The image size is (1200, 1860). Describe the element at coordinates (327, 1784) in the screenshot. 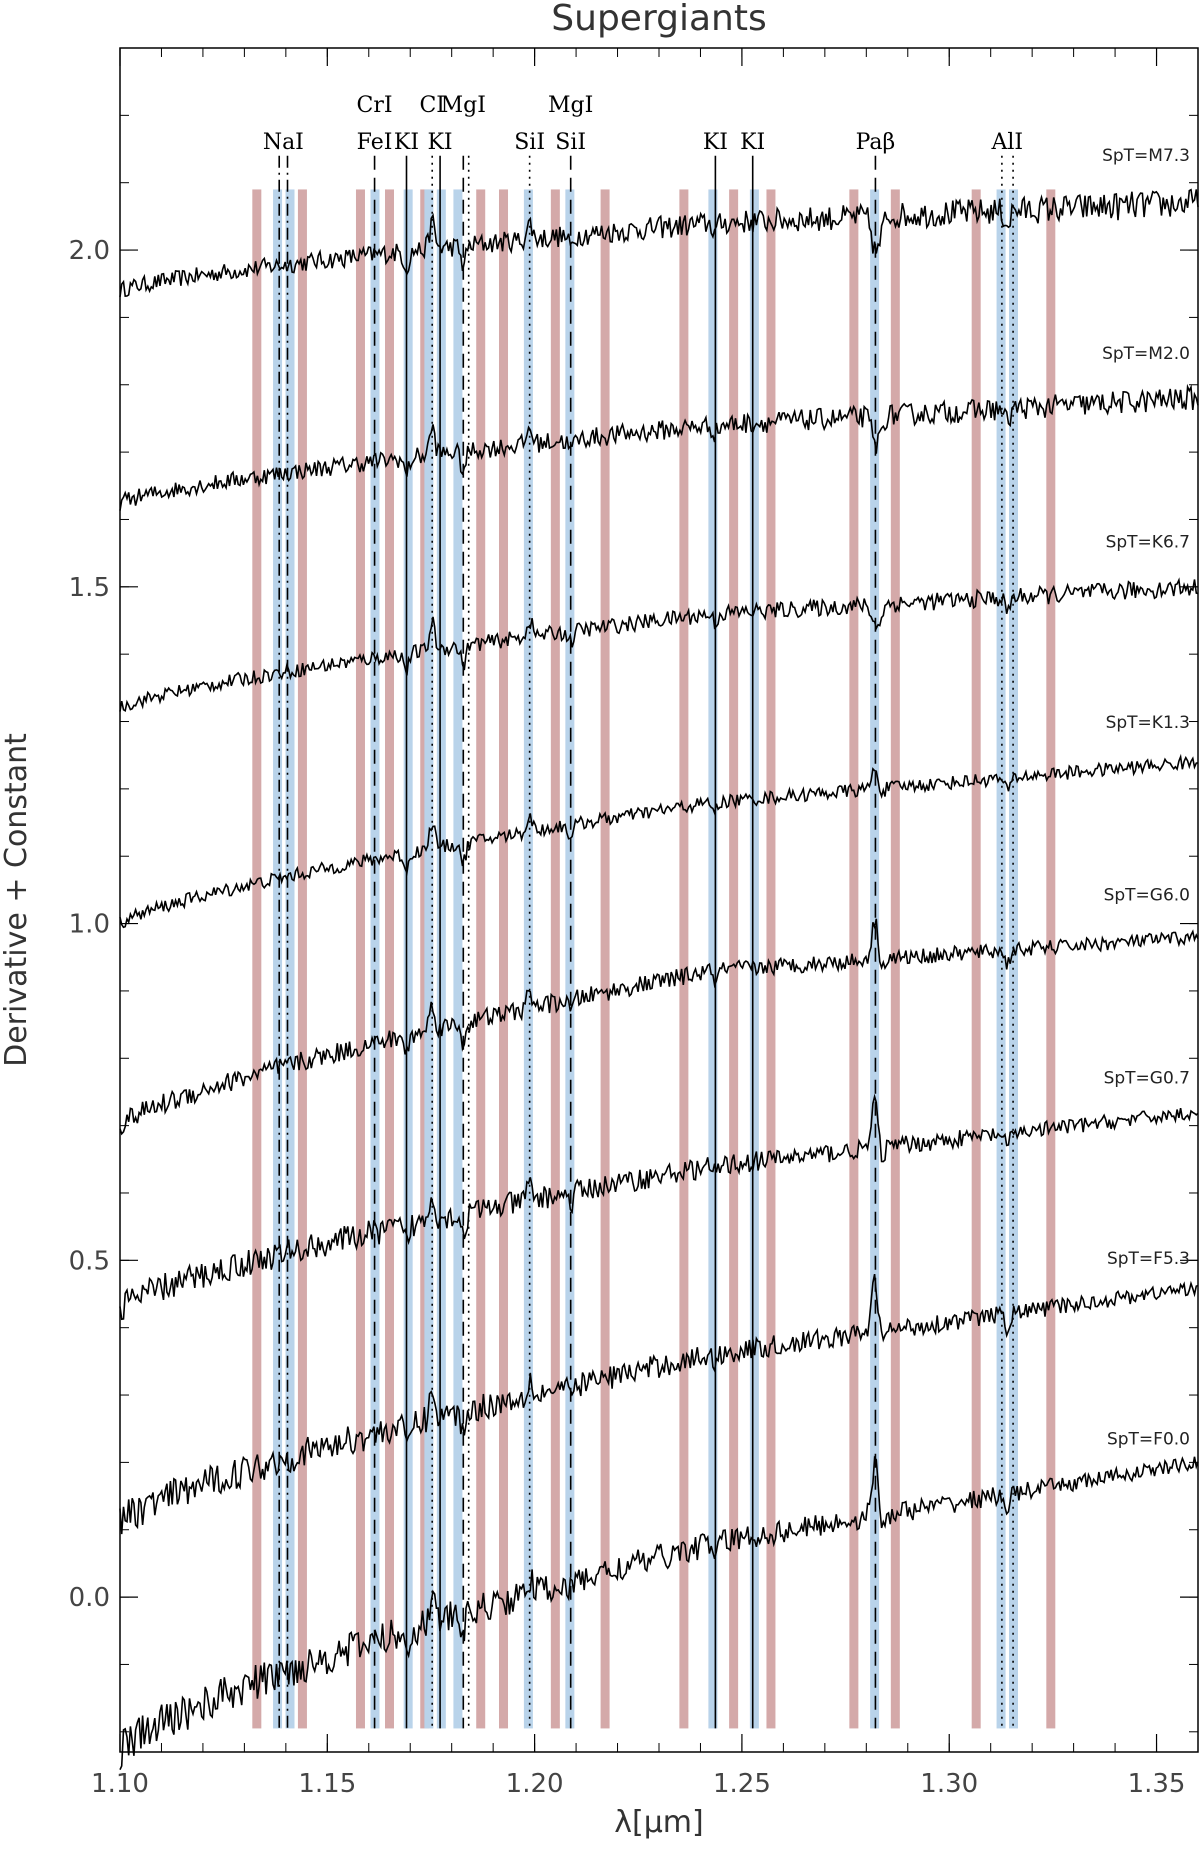

I see `x-tick-label: 1.15` at that location.